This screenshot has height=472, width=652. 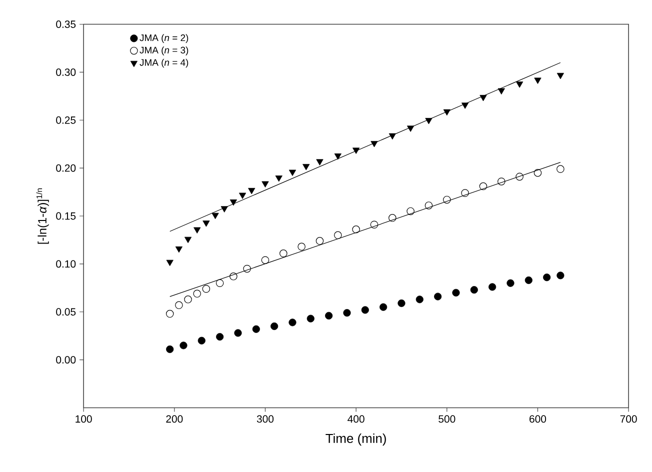 What do you see at coordinates (356, 440) in the screenshot?
I see `x-axis-title: Time (min)` at bounding box center [356, 440].